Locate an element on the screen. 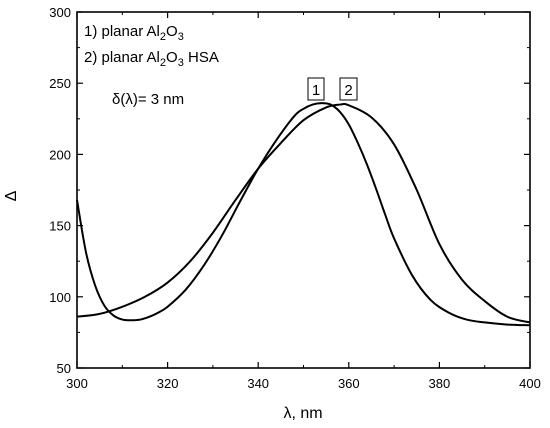 This screenshot has height=428, width=550. y-tick-label: 150 is located at coordinates (60, 226).